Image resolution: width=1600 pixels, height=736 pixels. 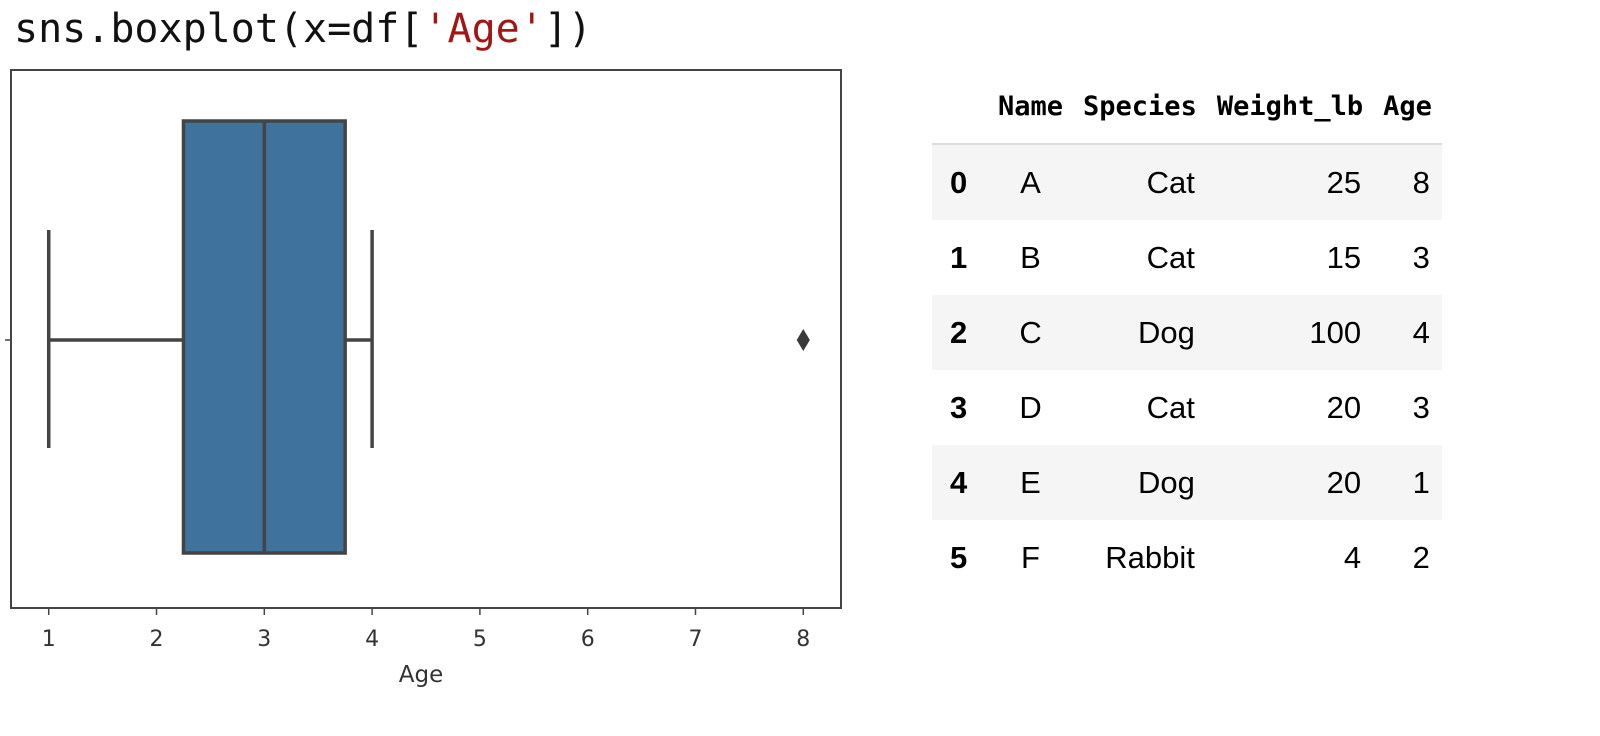 I want to click on x-tick-label: 2, so click(x=157, y=639).